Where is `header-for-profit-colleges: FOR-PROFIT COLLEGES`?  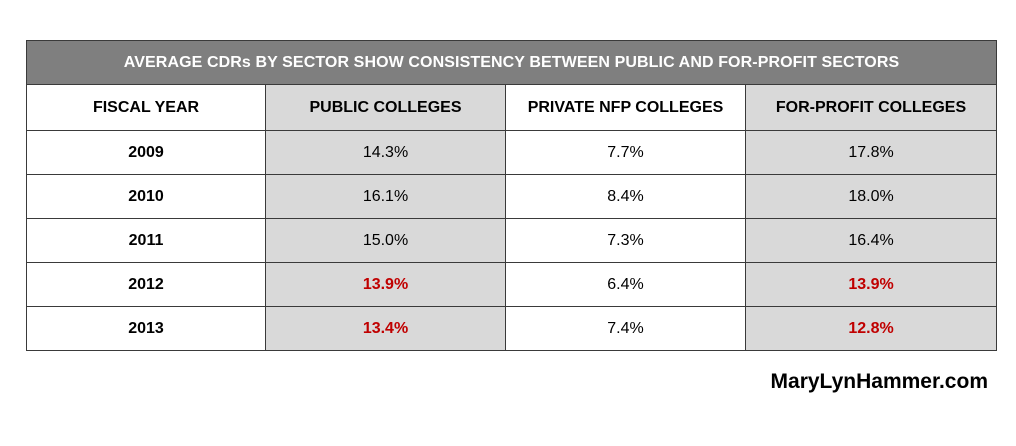
header-for-profit-colleges: FOR-PROFIT COLLEGES is located at coordinates (871, 107).